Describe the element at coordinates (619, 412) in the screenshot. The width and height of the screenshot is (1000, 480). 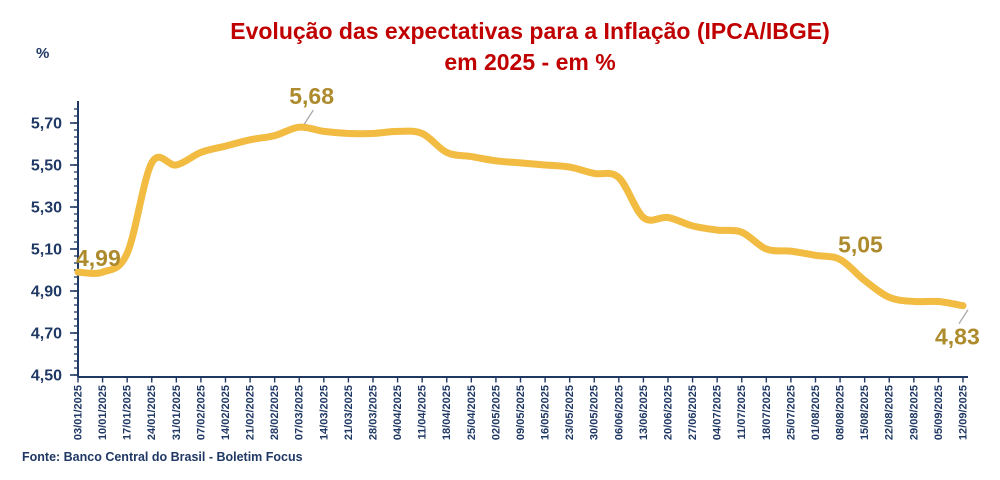
I see `x-tick-label: 06/06/2025` at that location.